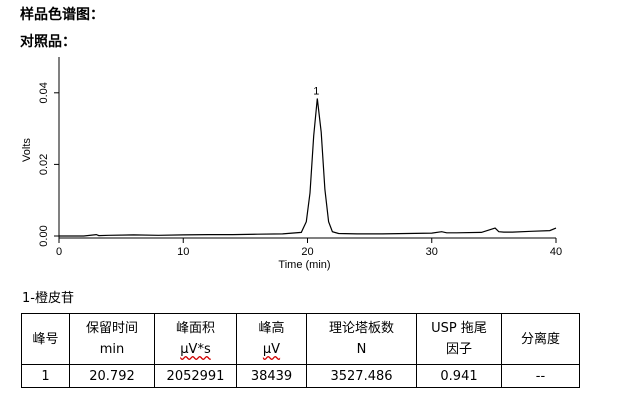 This screenshot has height=409, width=617. I want to click on table-cell: 20.792, so click(112, 376).